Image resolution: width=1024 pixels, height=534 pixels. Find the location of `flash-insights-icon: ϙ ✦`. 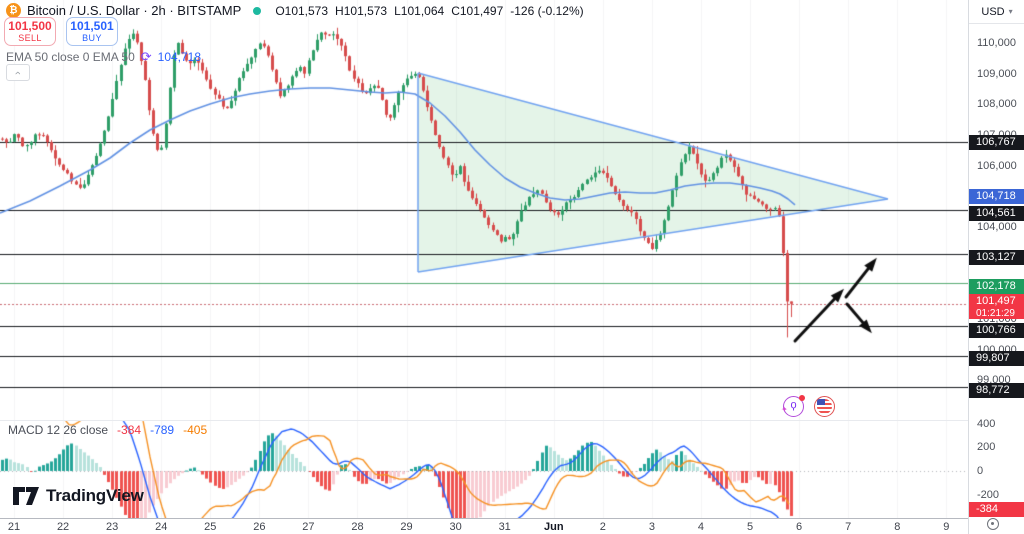

flash-insights-icon: ϙ ✦ is located at coordinates (793, 406).